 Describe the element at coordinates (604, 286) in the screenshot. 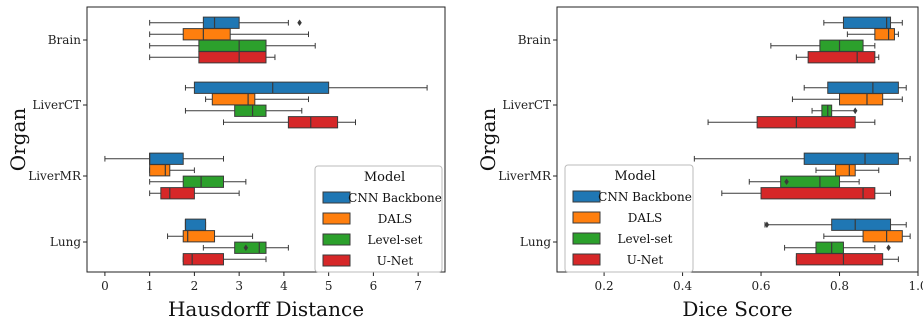

I see `x-tick-label: 0.2` at that location.